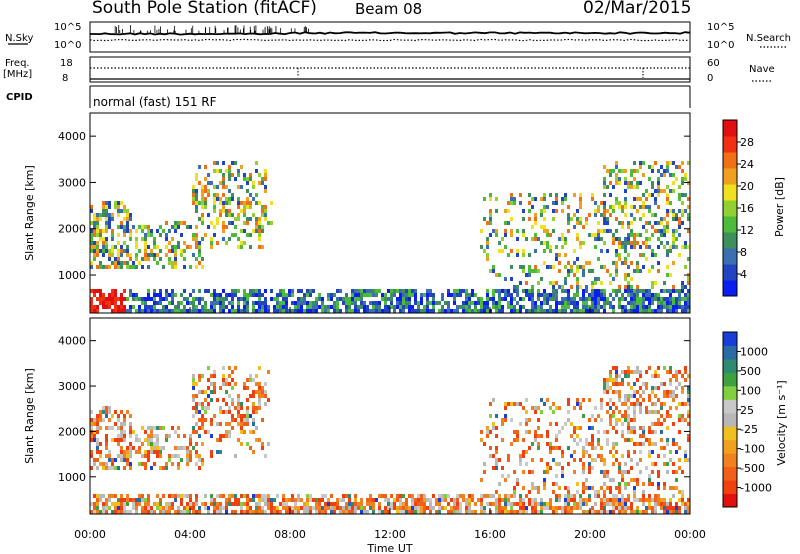  What do you see at coordinates (398, 37) in the screenshot?
I see `nsky-strip: N.Sky 10^5 10^0 10^5 10^0 N.Search` at bounding box center [398, 37].